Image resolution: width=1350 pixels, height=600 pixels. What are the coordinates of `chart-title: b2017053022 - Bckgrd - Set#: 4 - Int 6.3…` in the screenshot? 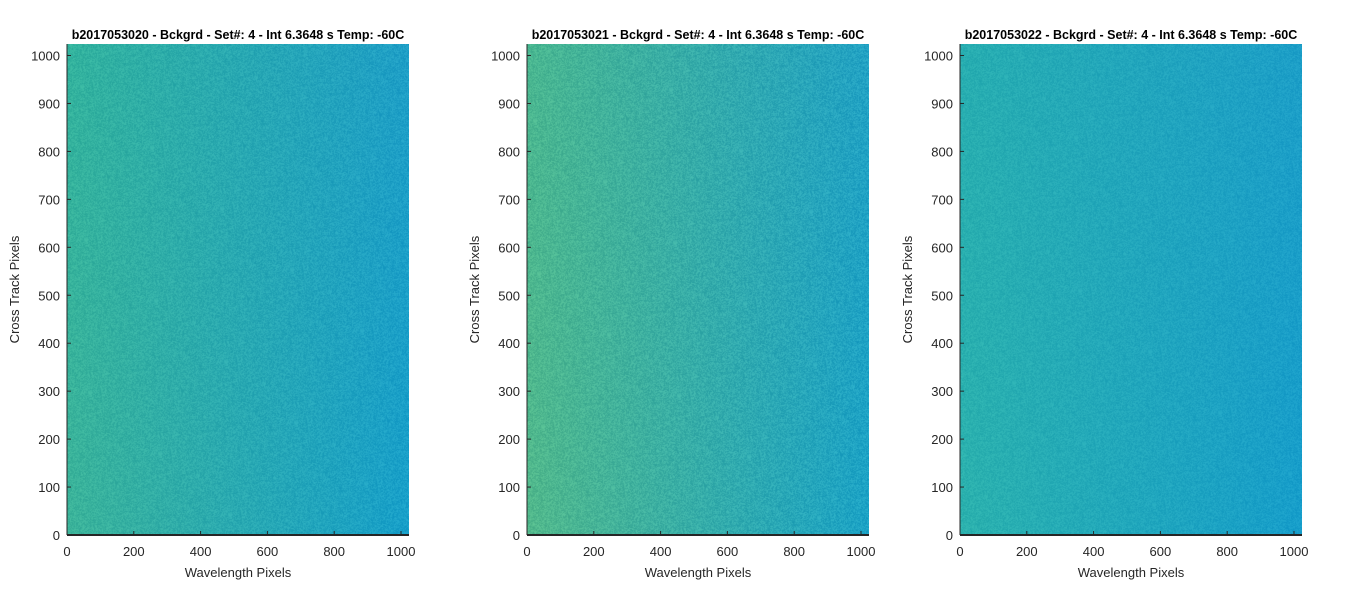 It's located at (1131, 35).